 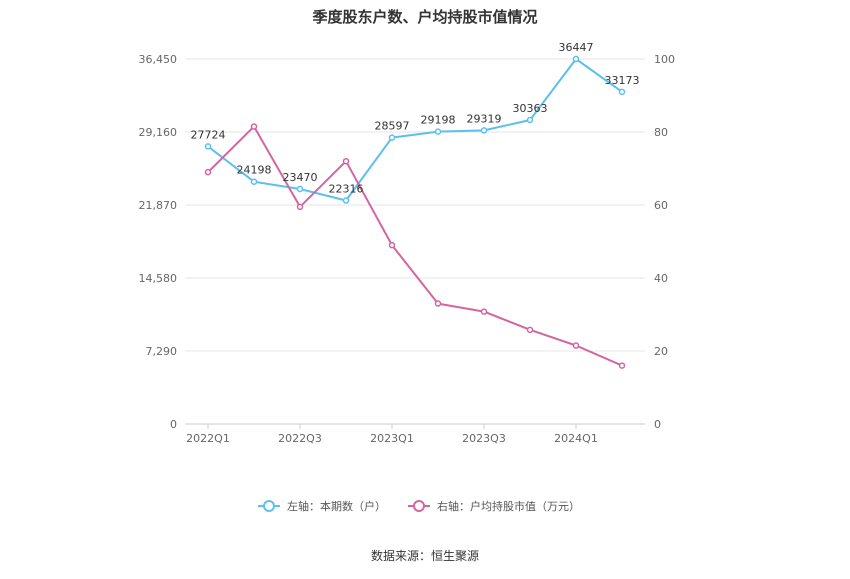 I want to click on legend-label: 右轴：户均持股市值（万元）, so click(x=508, y=506).